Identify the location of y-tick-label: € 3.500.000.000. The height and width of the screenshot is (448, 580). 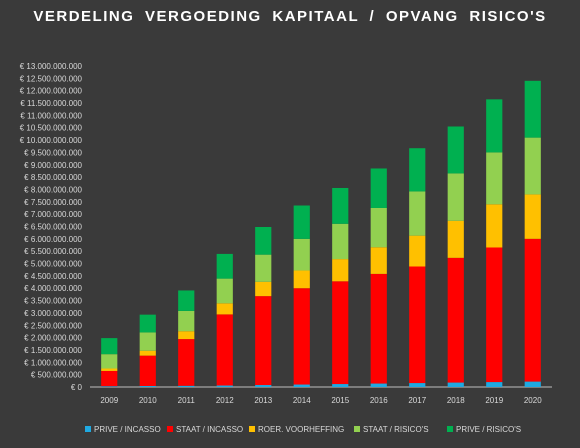
(53, 301).